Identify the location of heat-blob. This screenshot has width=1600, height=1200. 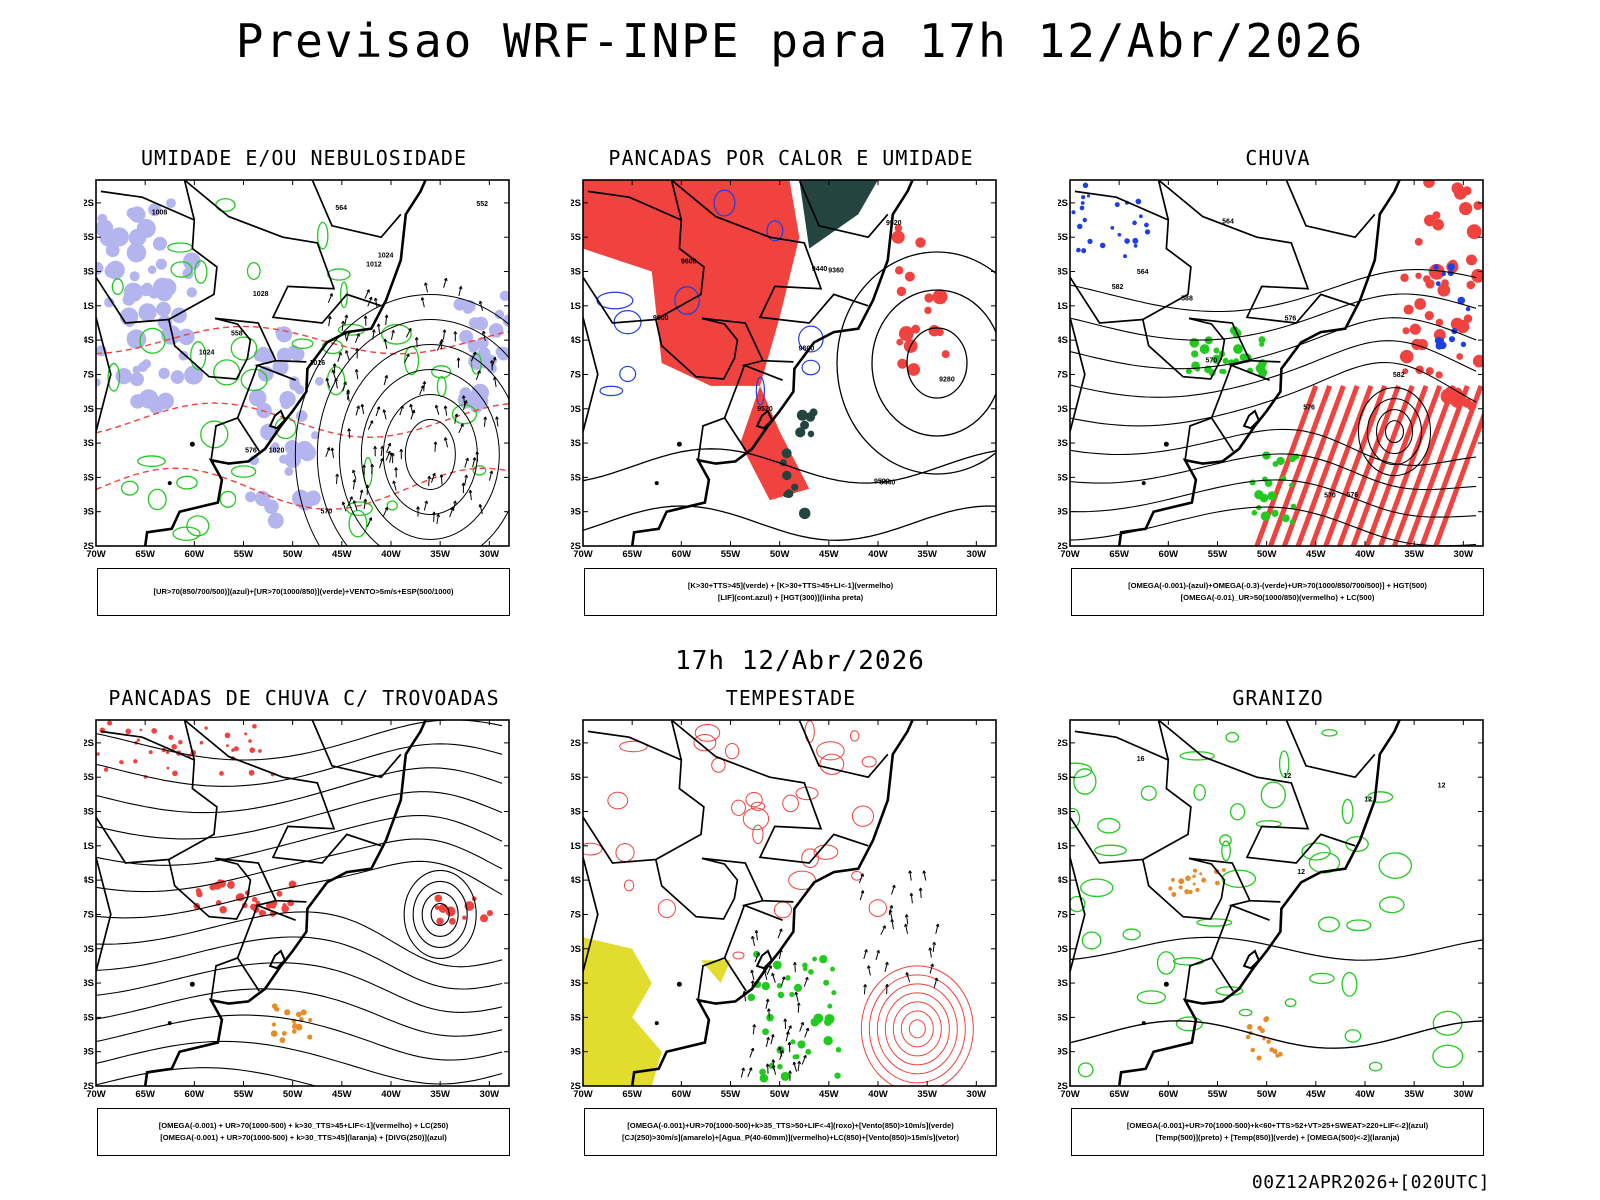
(805, 425).